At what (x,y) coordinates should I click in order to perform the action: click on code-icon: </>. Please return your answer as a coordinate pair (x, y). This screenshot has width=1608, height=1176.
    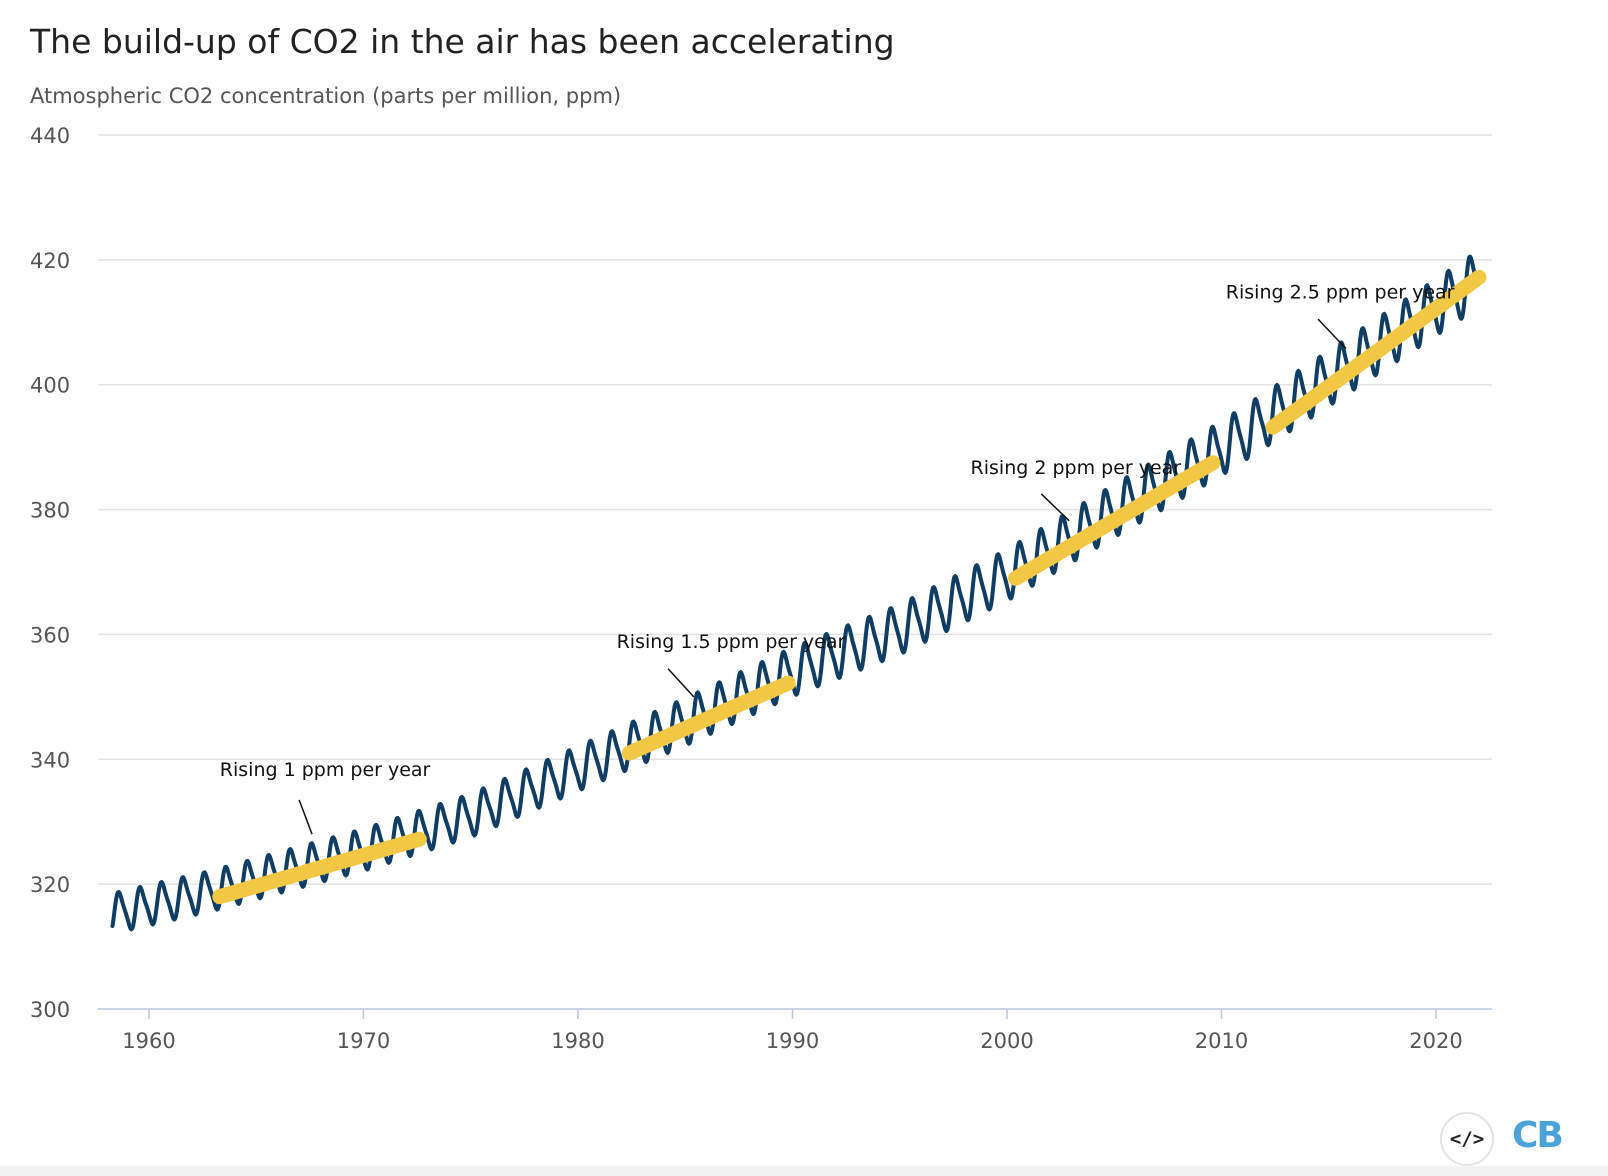
    Looking at the image, I should click on (1467, 1139).